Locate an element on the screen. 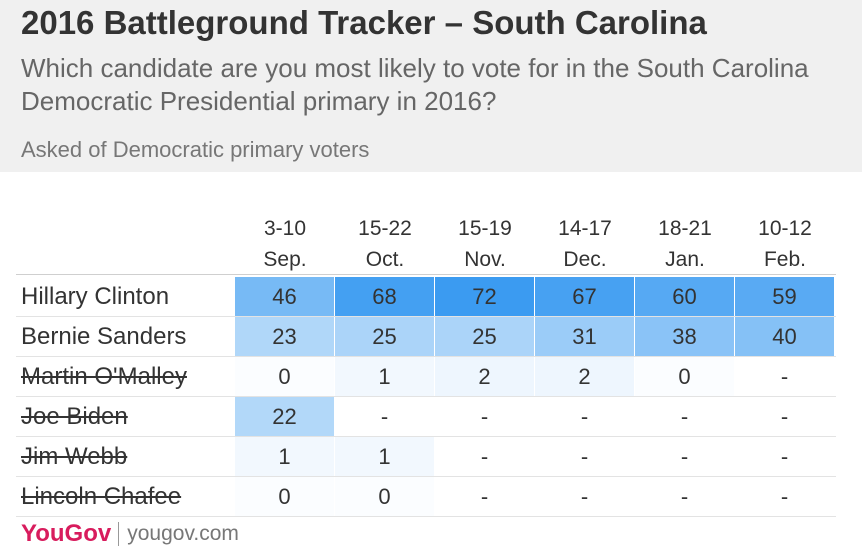 This screenshot has width=862, height=558. column-month: Sep. is located at coordinates (285, 259).